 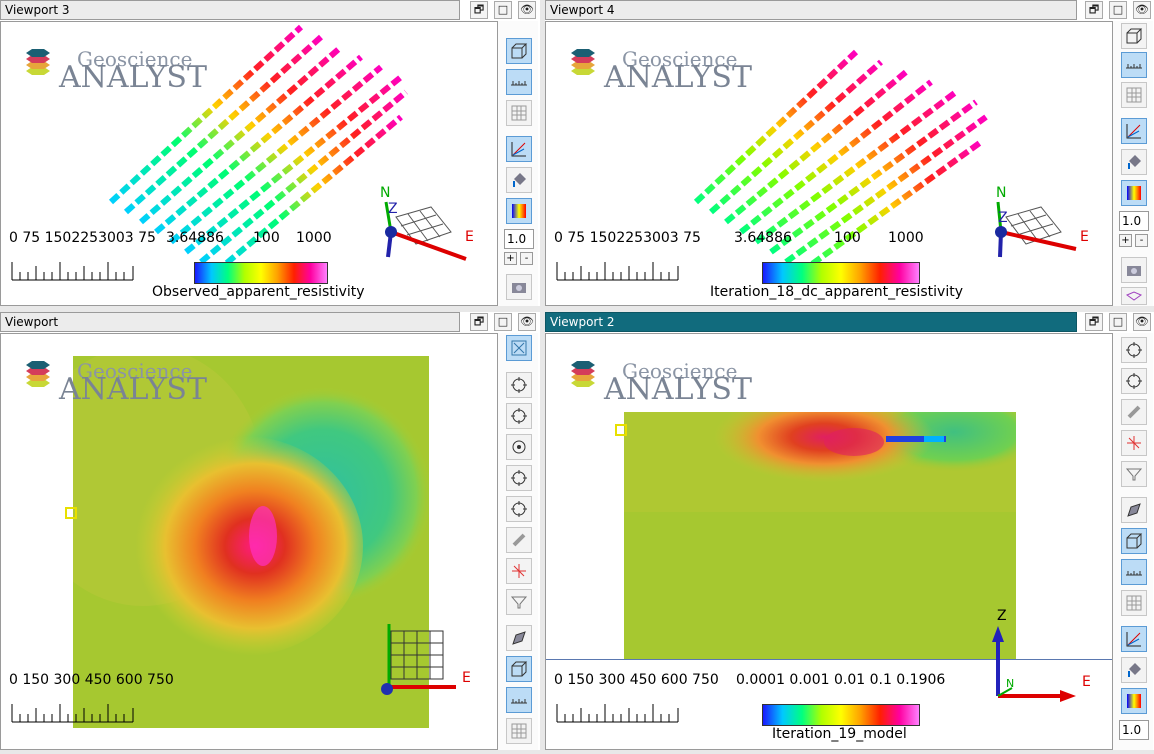 I want to click on viewport-toolbar: 1.0 + -, so click(x=1133, y=163).